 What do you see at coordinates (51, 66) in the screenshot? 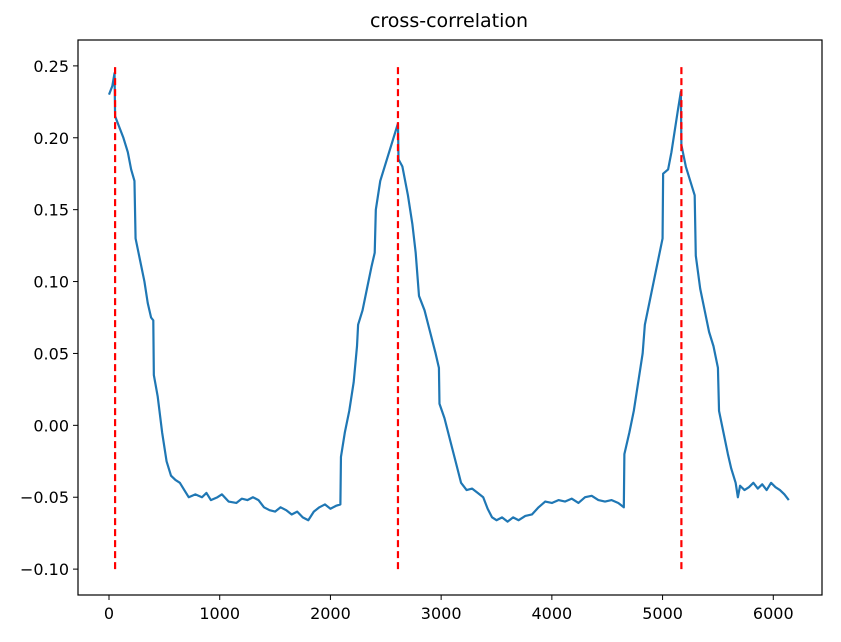
I see `y-tick-label: 0.25` at bounding box center [51, 66].